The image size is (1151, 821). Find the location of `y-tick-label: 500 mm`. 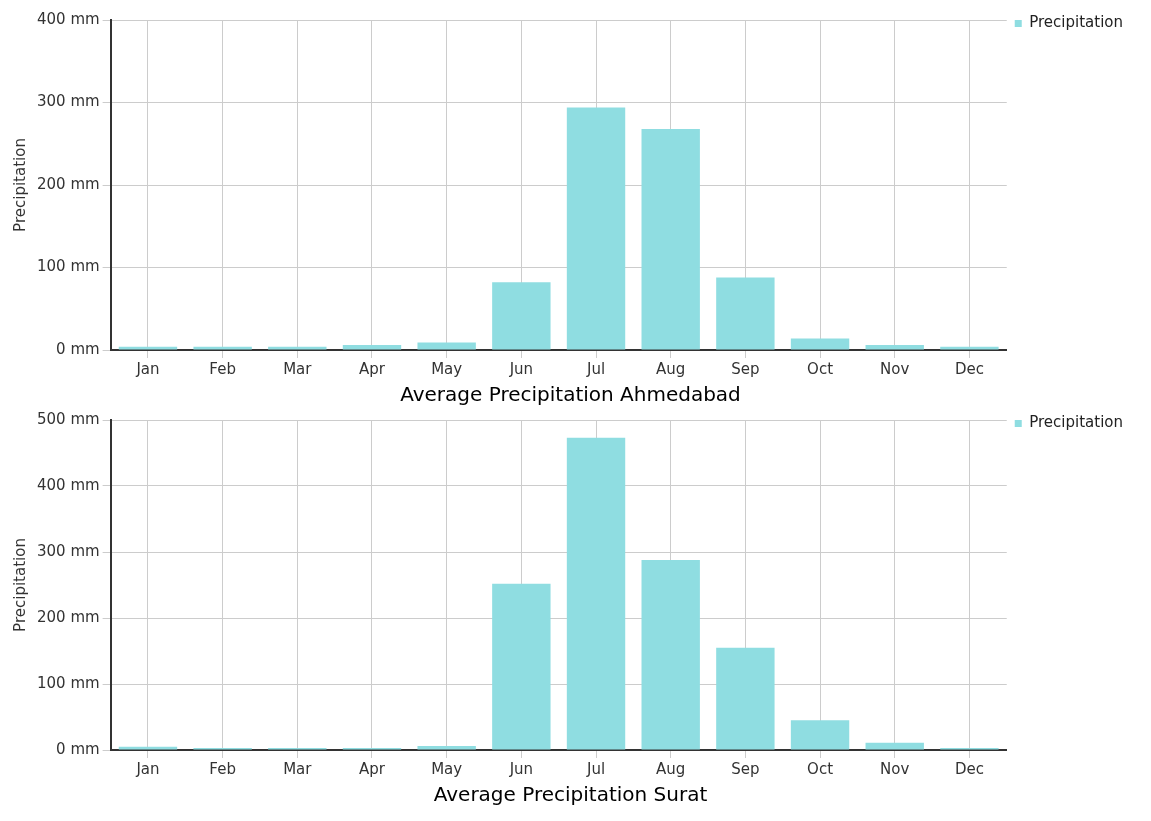

y-tick-label: 500 mm is located at coordinates (68, 418).